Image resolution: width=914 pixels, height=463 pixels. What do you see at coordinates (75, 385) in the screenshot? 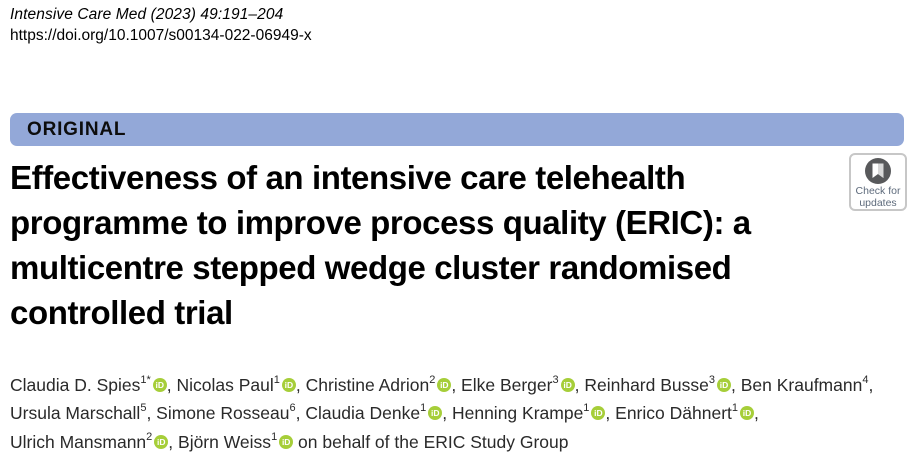
I see `author-name: Claudia D. Spies` at bounding box center [75, 385].